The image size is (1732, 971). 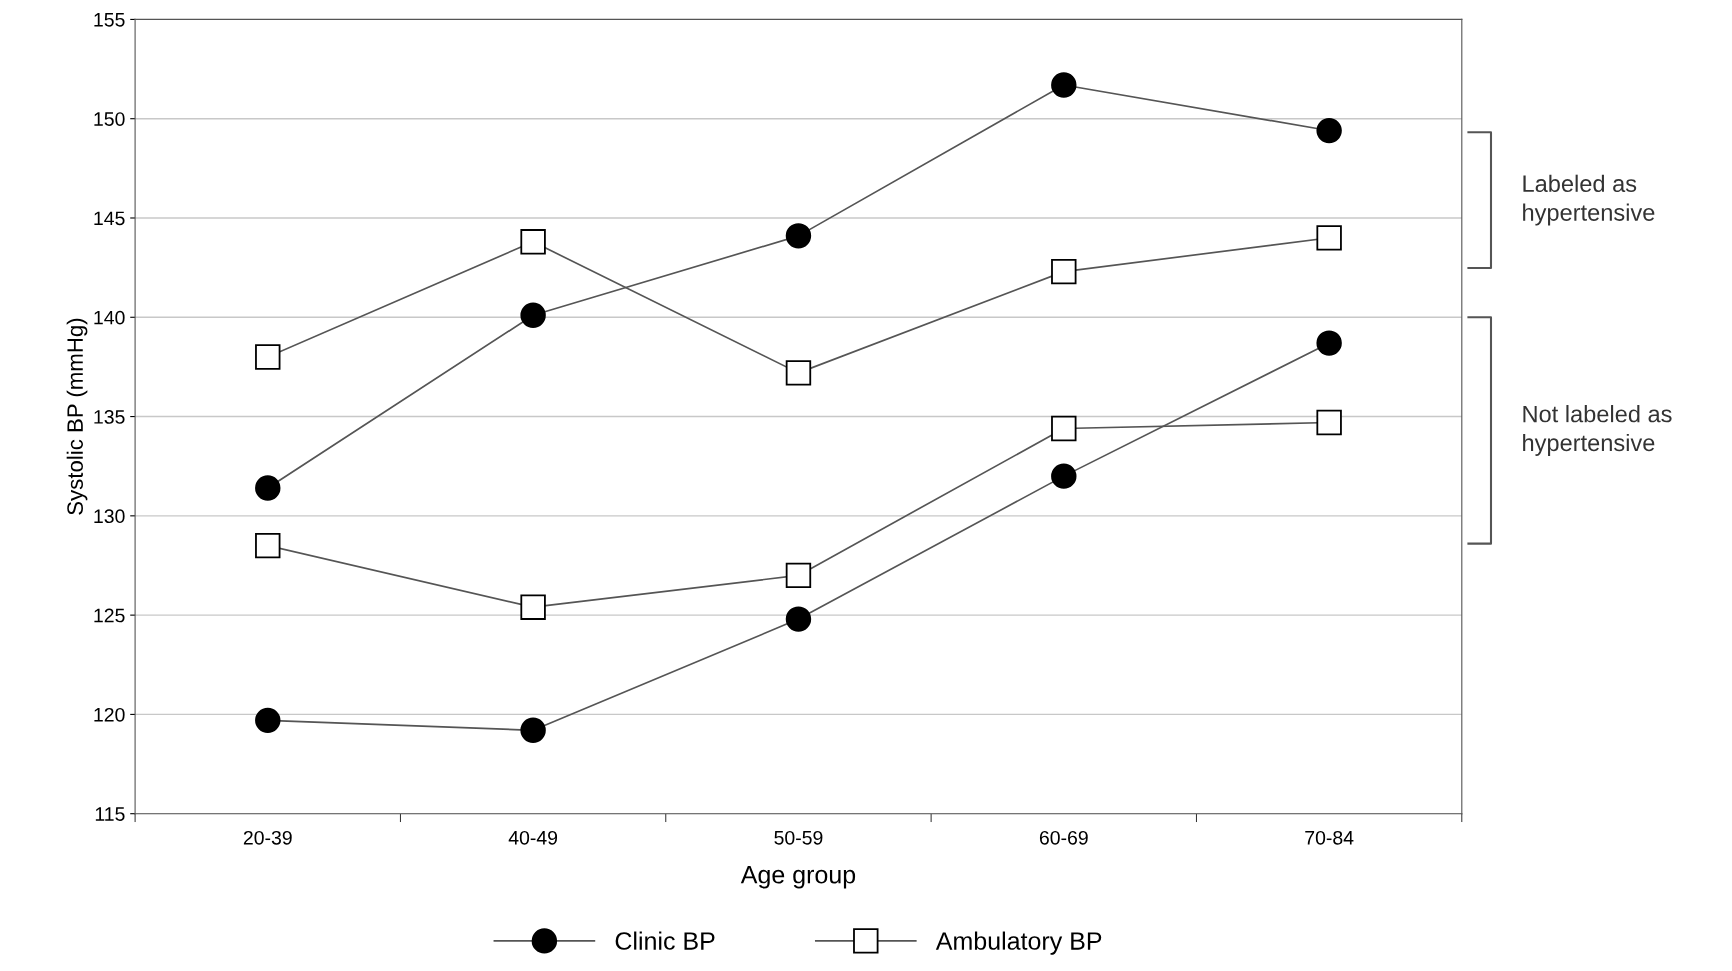 What do you see at coordinates (1597, 430) in the screenshot?
I see `text: Not labeled as hypertensive` at bounding box center [1597, 430].